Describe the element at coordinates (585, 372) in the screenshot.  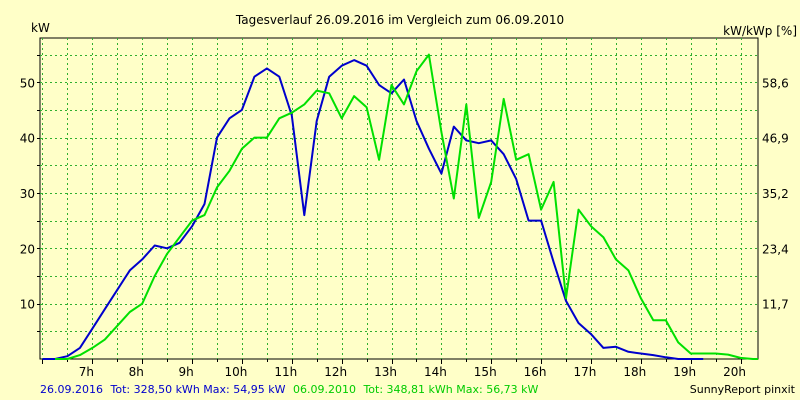
I see `x-tick-label: 17h` at that location.